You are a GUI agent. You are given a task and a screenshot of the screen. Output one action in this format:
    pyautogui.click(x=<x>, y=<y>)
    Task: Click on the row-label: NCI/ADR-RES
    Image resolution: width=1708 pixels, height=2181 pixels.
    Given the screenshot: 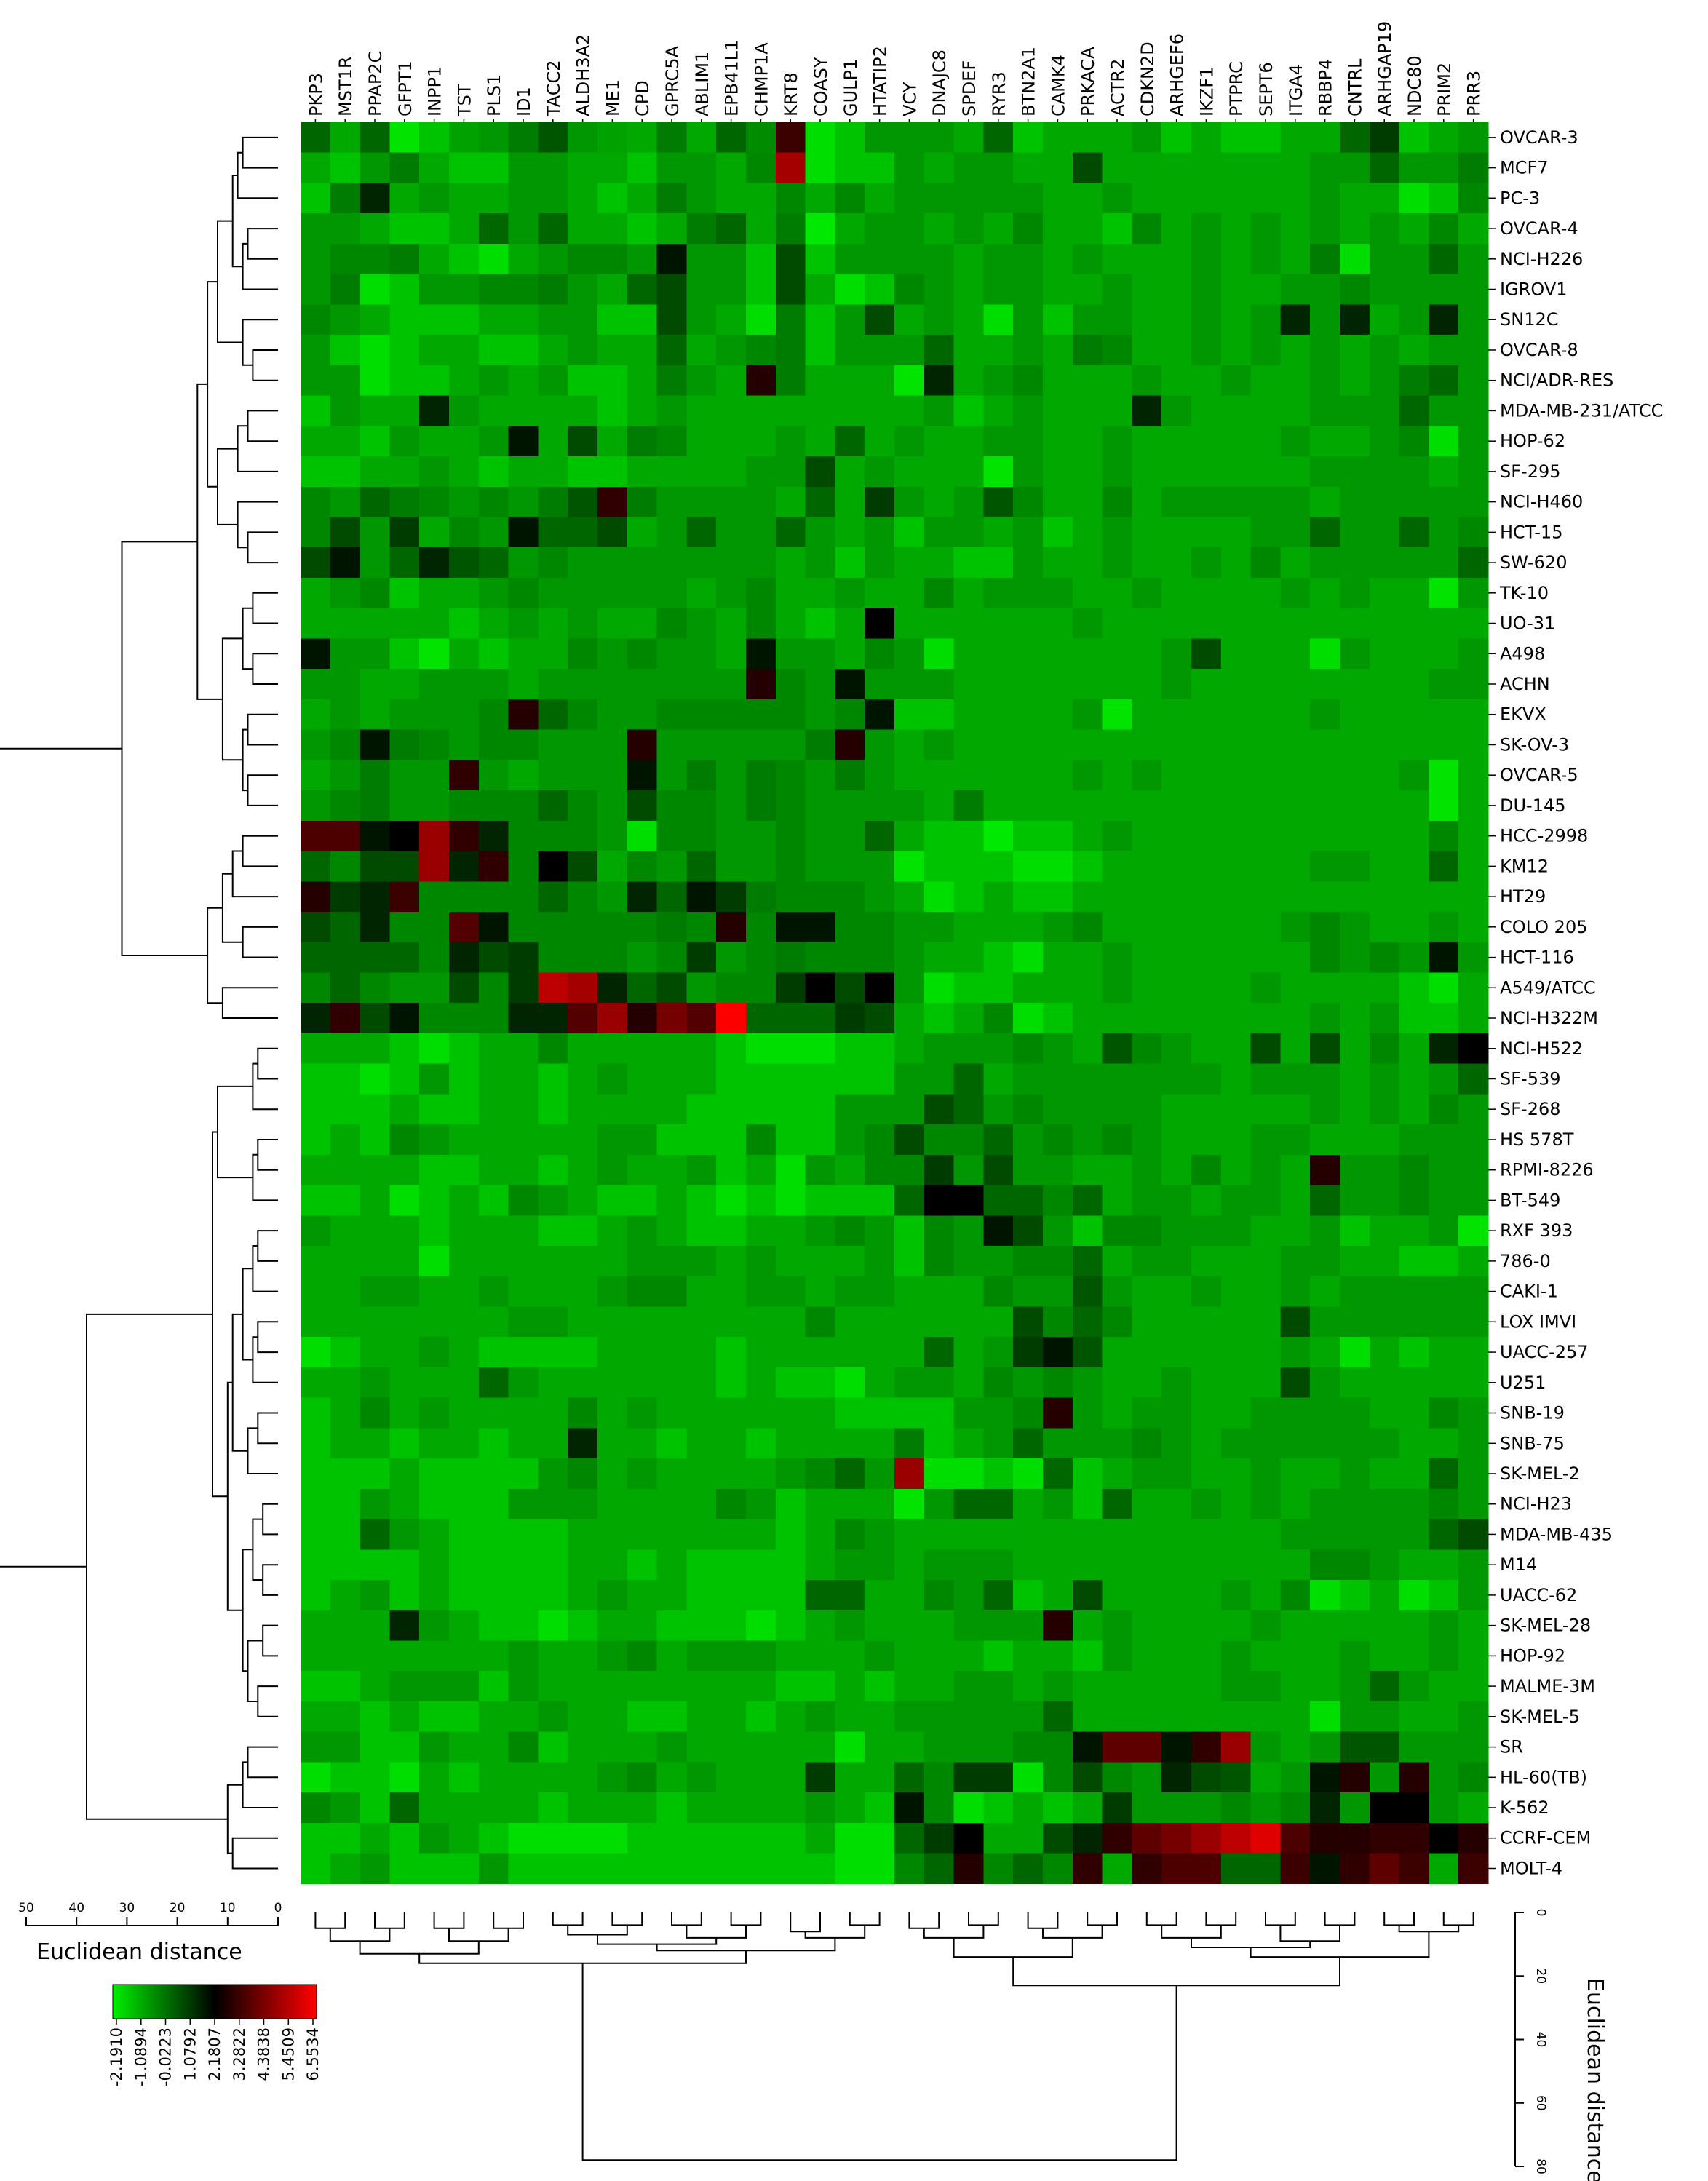 What is the action you would take?
    pyautogui.click(x=1556, y=380)
    